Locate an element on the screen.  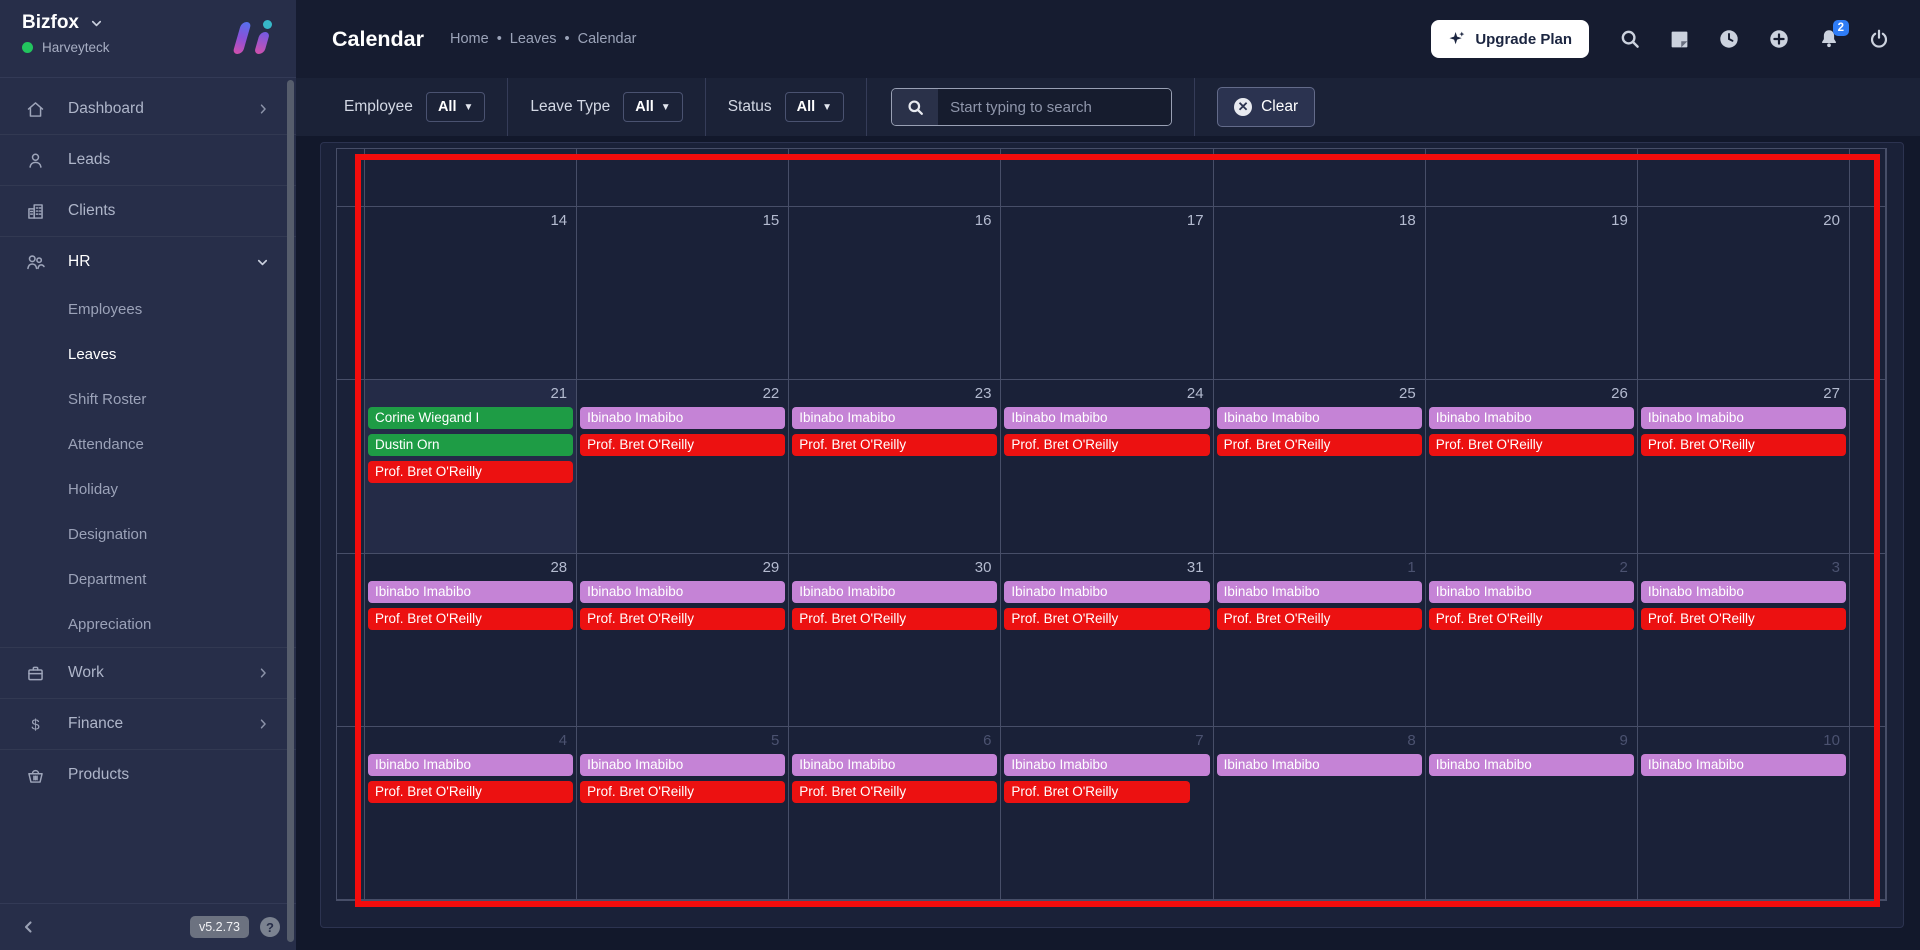
clear-filters-button: ✕ Clear is located at coordinates (1266, 107).